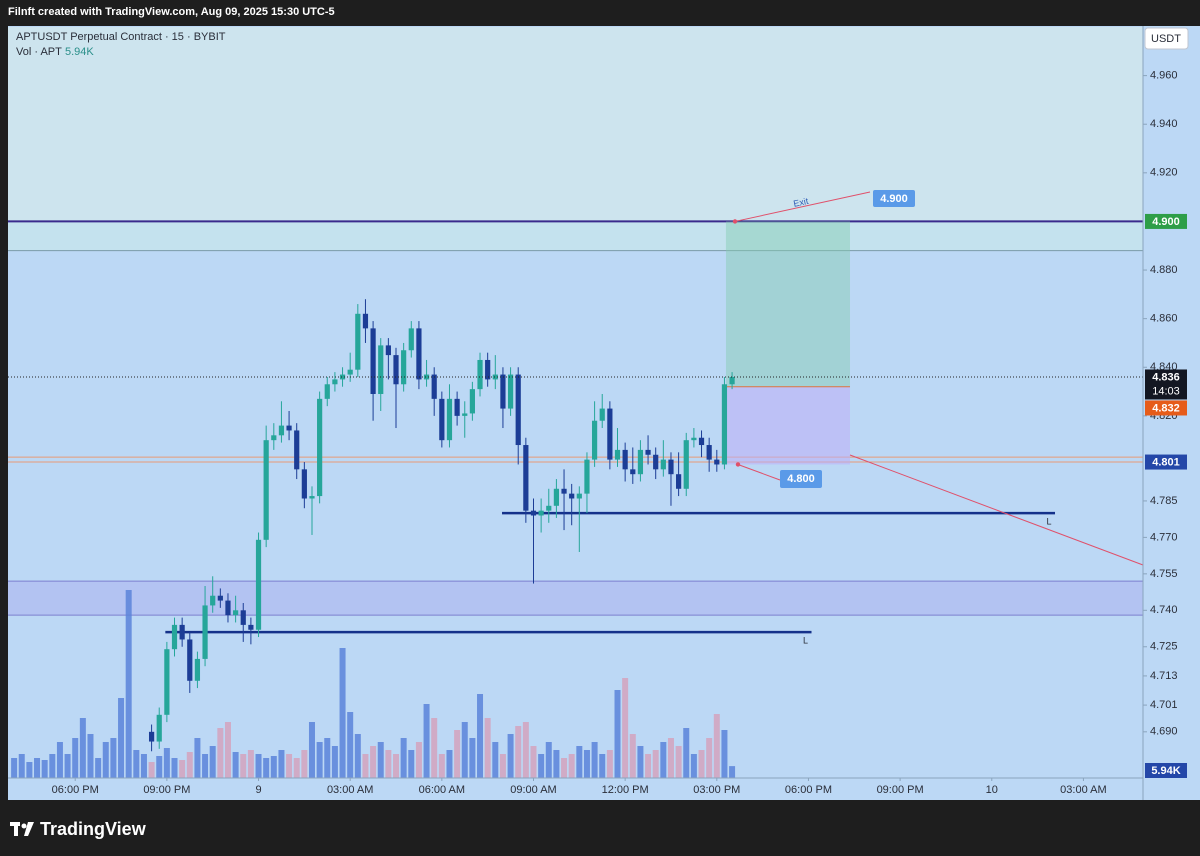 The height and width of the screenshot is (856, 1200). What do you see at coordinates (788, 304) in the screenshot?
I see `position-target` at bounding box center [788, 304].